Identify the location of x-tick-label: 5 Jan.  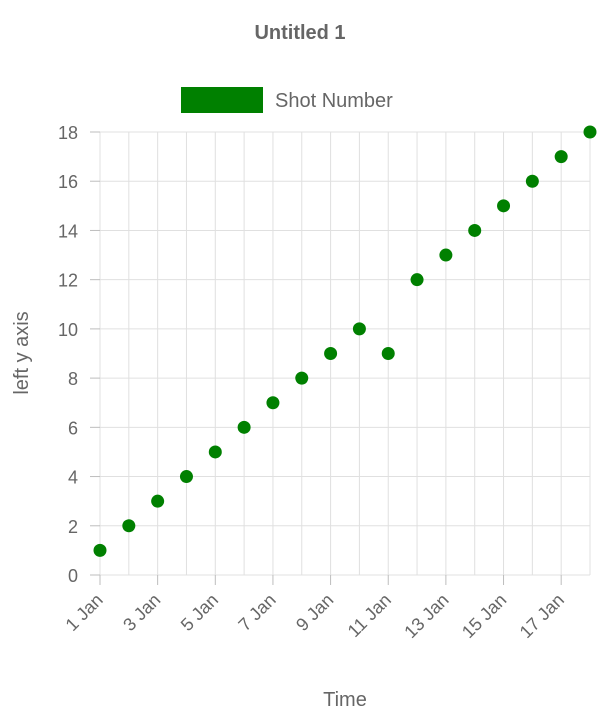
(199, 612).